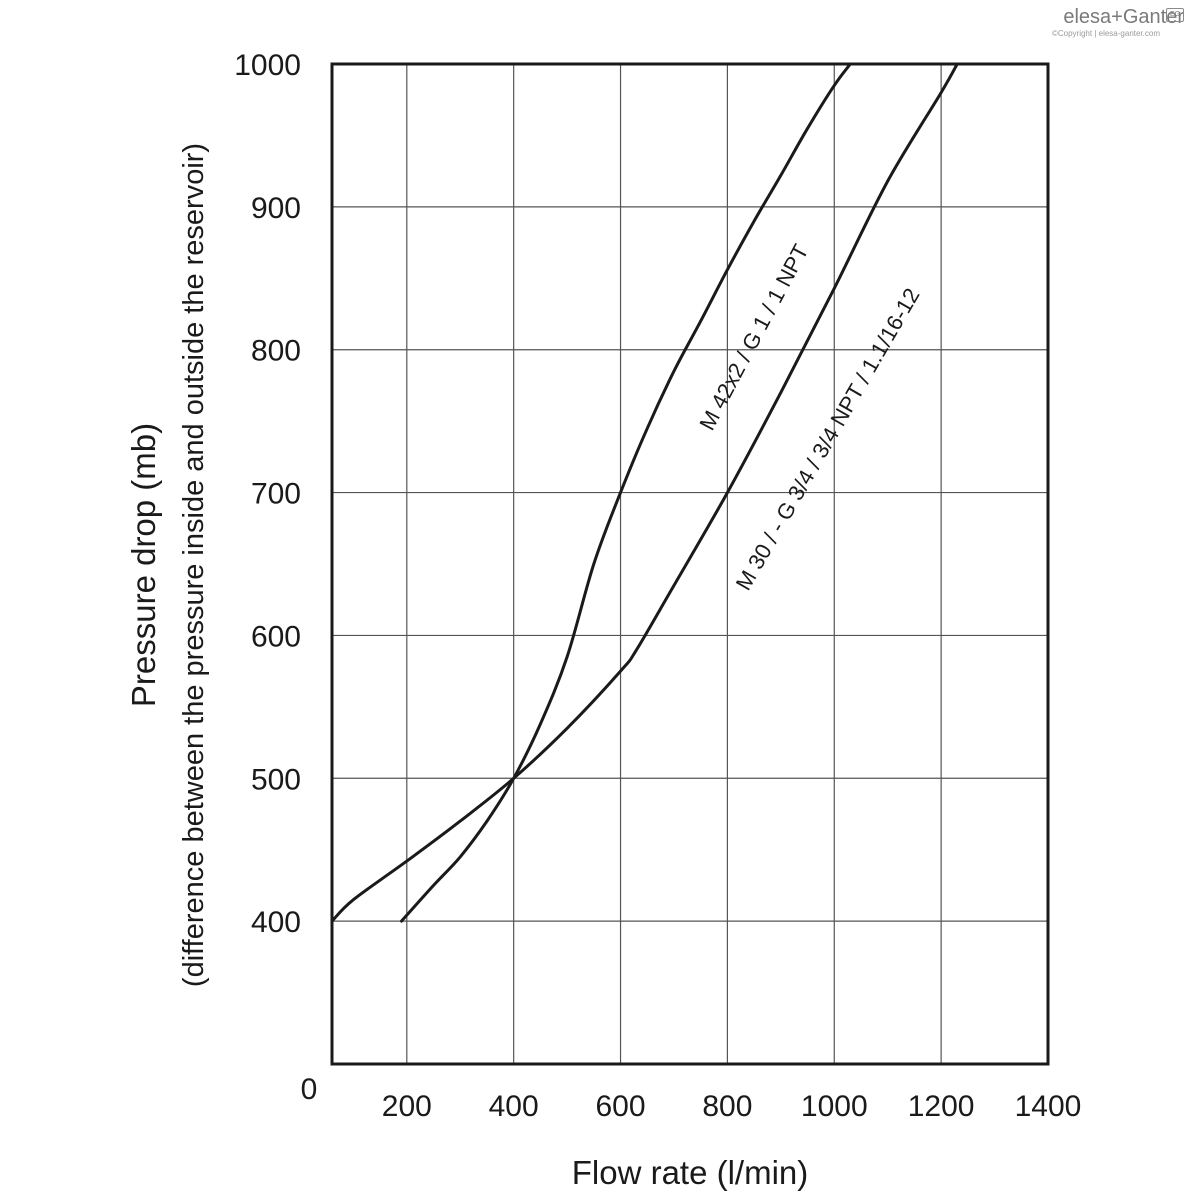 The image size is (1200, 1200). I want to click on y-tick-label: 800, so click(276, 351).